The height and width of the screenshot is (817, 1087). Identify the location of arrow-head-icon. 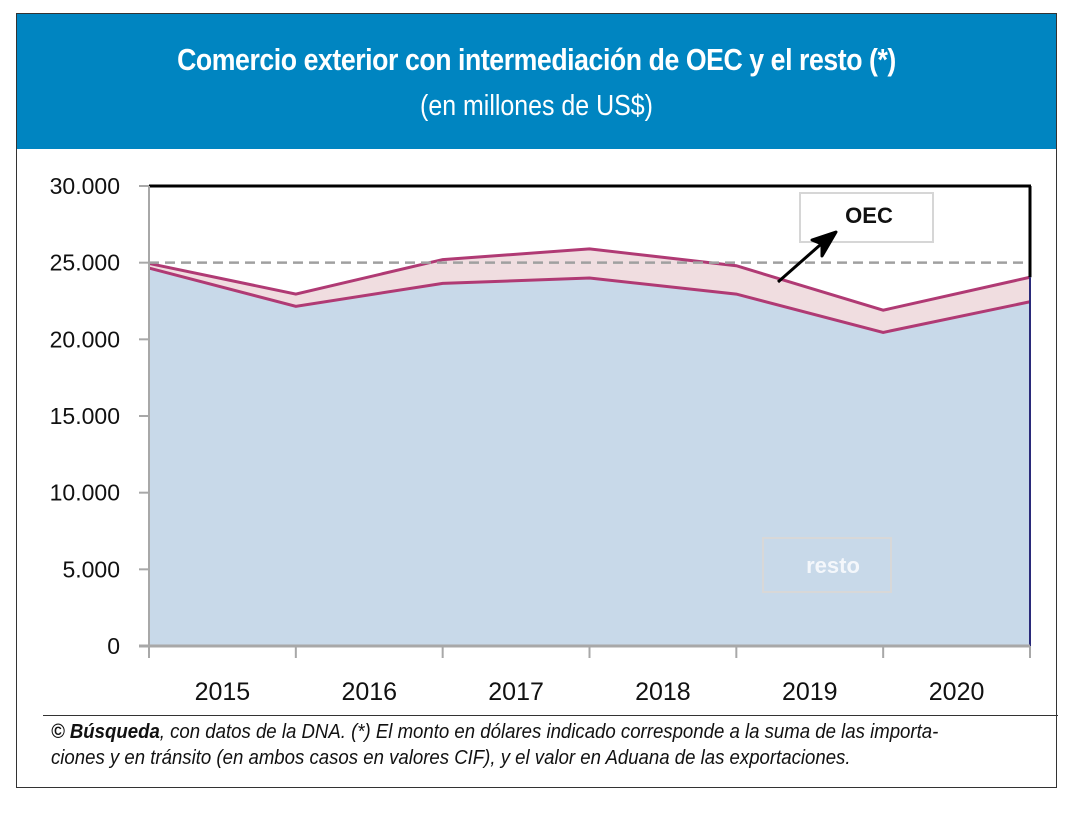
(824, 244).